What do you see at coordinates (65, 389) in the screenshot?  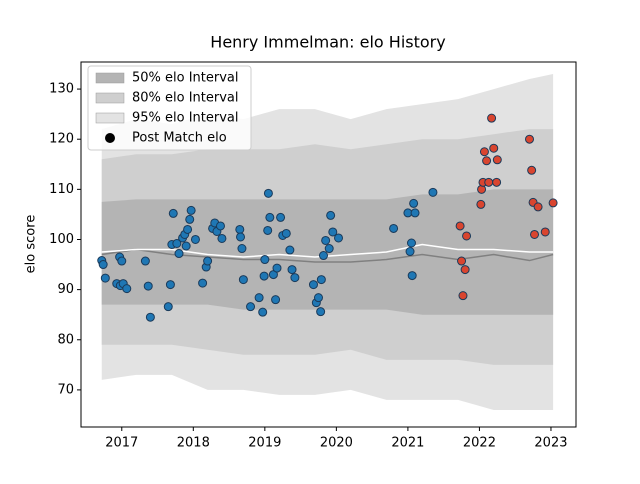 I see `y-tick-label: 70` at bounding box center [65, 389].